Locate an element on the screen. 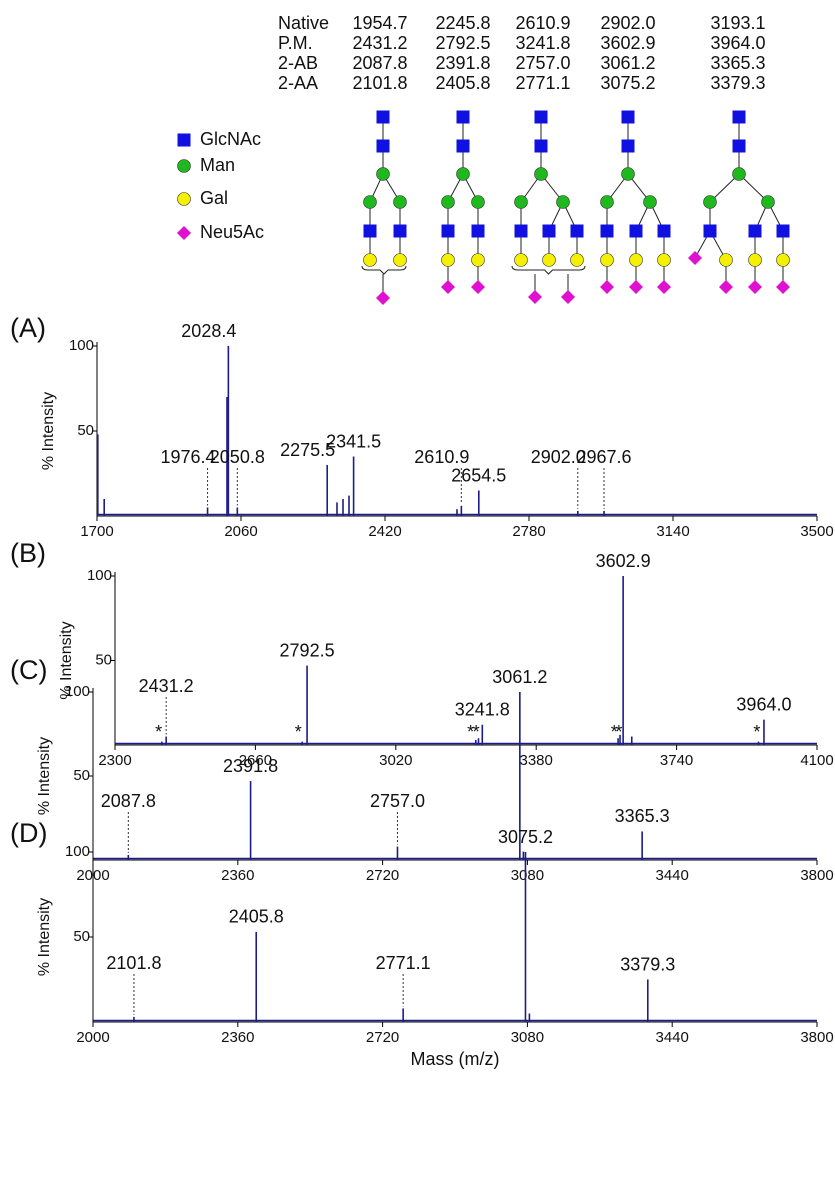 The height and width of the screenshot is (1189, 835). panel-label: (D) is located at coordinates (28, 833).